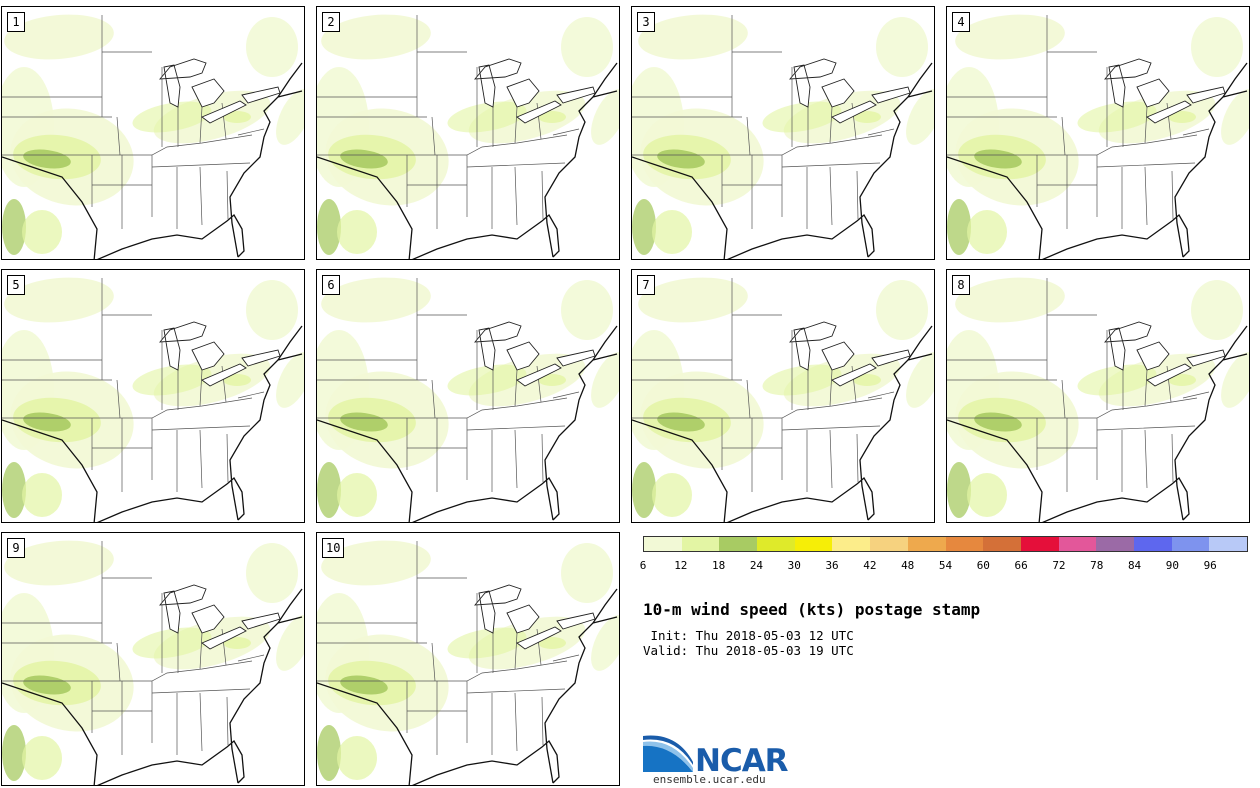  Describe the element at coordinates (331, 22) in the screenshot. I see `member-number-label: 2` at that location.